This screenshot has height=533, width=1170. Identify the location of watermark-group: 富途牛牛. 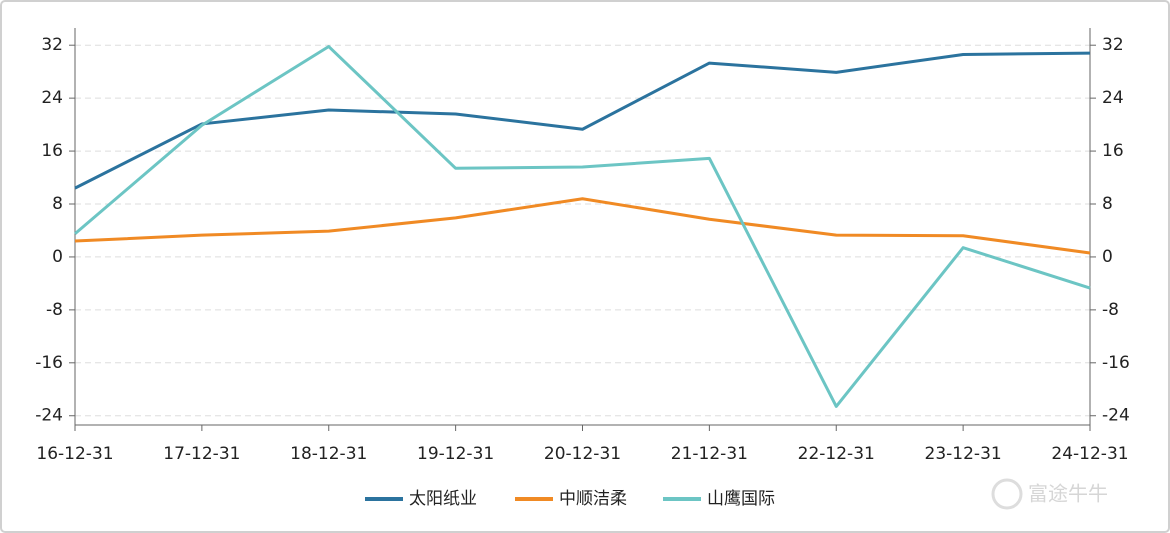
(1049, 494).